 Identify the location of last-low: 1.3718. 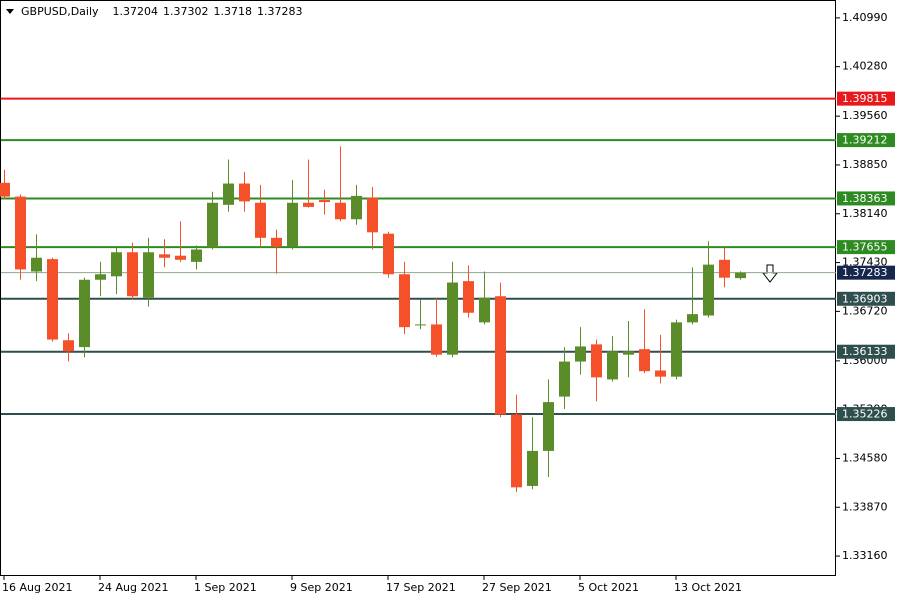
(233, 11).